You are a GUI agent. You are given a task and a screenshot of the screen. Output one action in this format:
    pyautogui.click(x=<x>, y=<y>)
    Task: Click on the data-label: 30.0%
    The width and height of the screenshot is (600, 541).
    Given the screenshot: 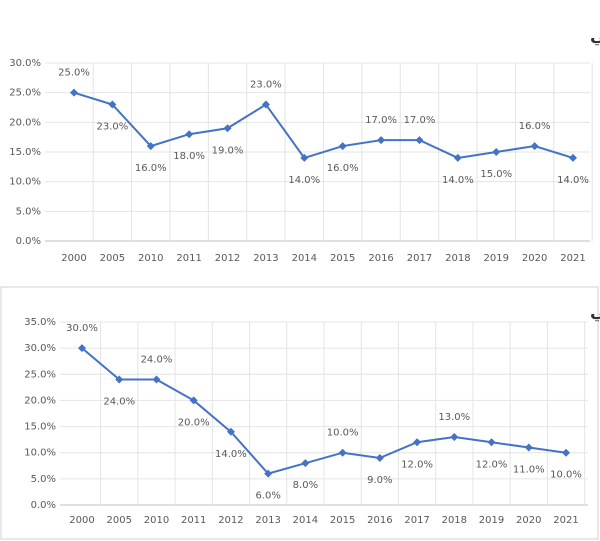 What is the action you would take?
    pyautogui.click(x=82, y=328)
    